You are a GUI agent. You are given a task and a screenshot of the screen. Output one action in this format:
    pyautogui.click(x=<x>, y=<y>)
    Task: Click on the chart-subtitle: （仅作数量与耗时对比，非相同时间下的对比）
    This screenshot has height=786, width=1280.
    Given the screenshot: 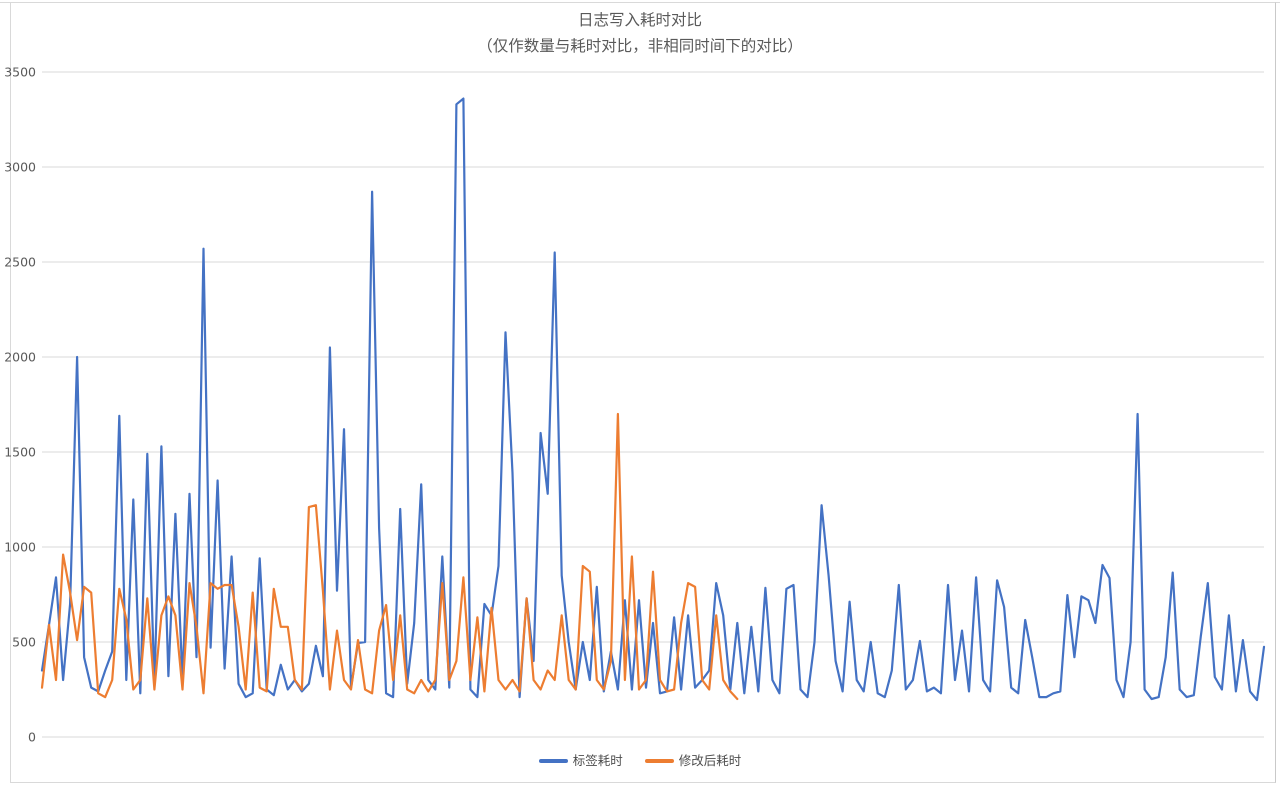 What is the action you would take?
    pyautogui.click(x=640, y=46)
    